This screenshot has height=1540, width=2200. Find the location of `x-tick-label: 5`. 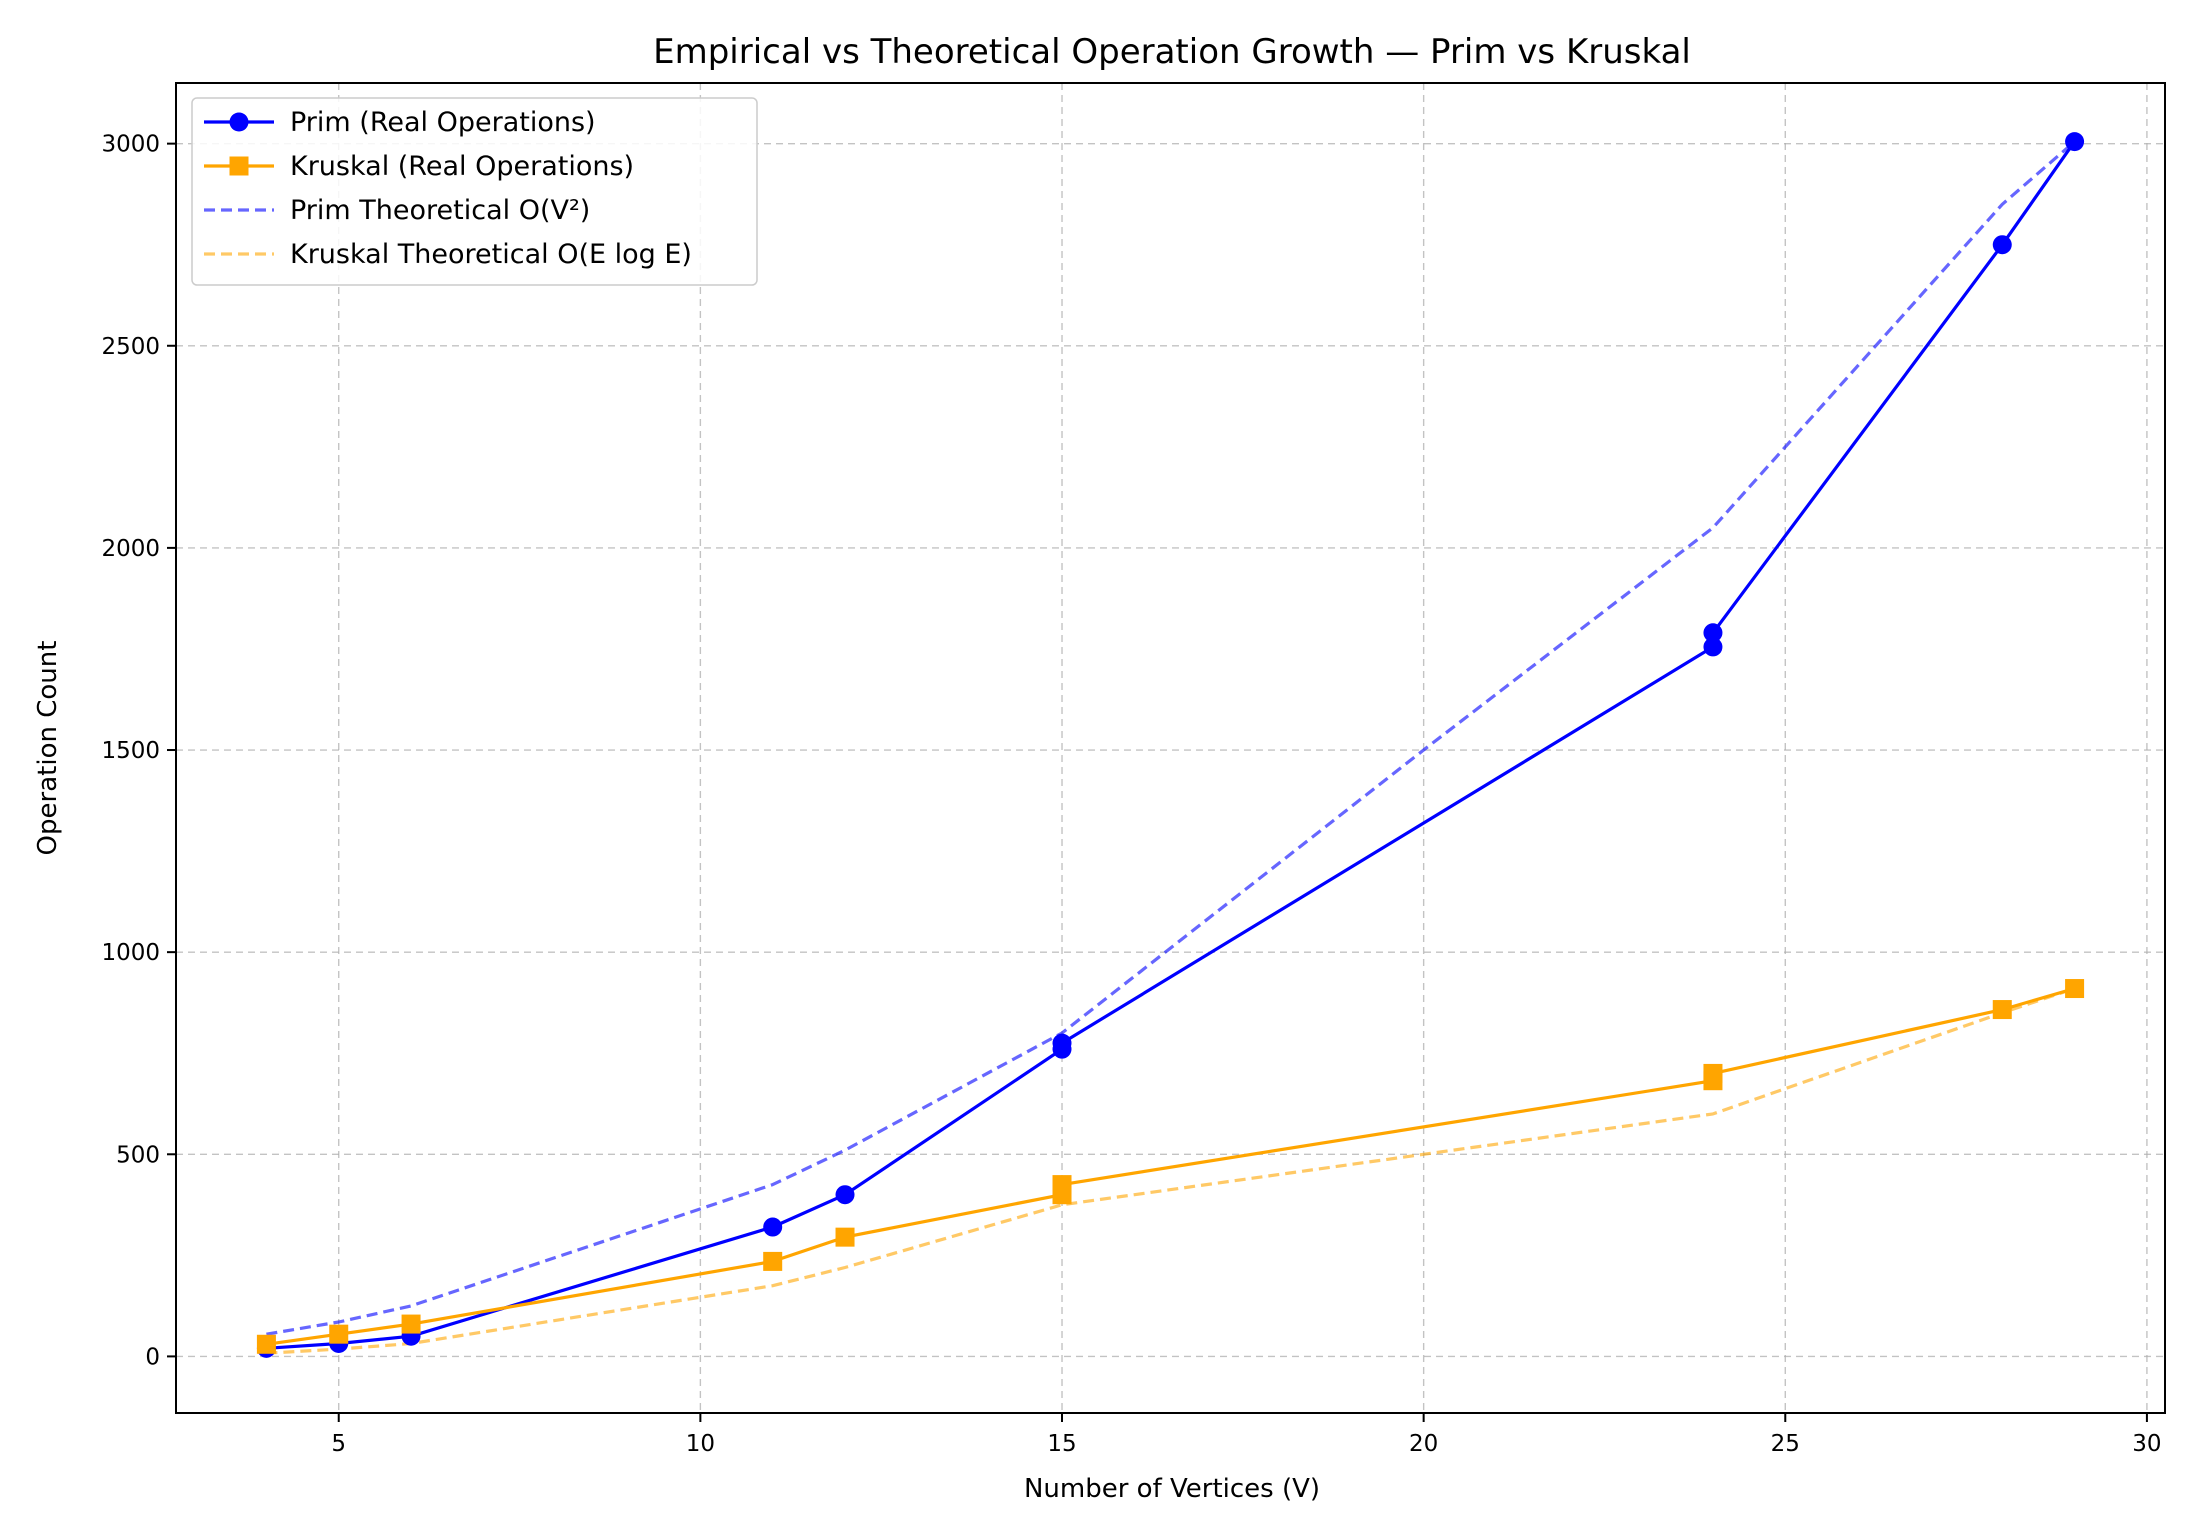

x-tick-label: 5 is located at coordinates (338, 1444).